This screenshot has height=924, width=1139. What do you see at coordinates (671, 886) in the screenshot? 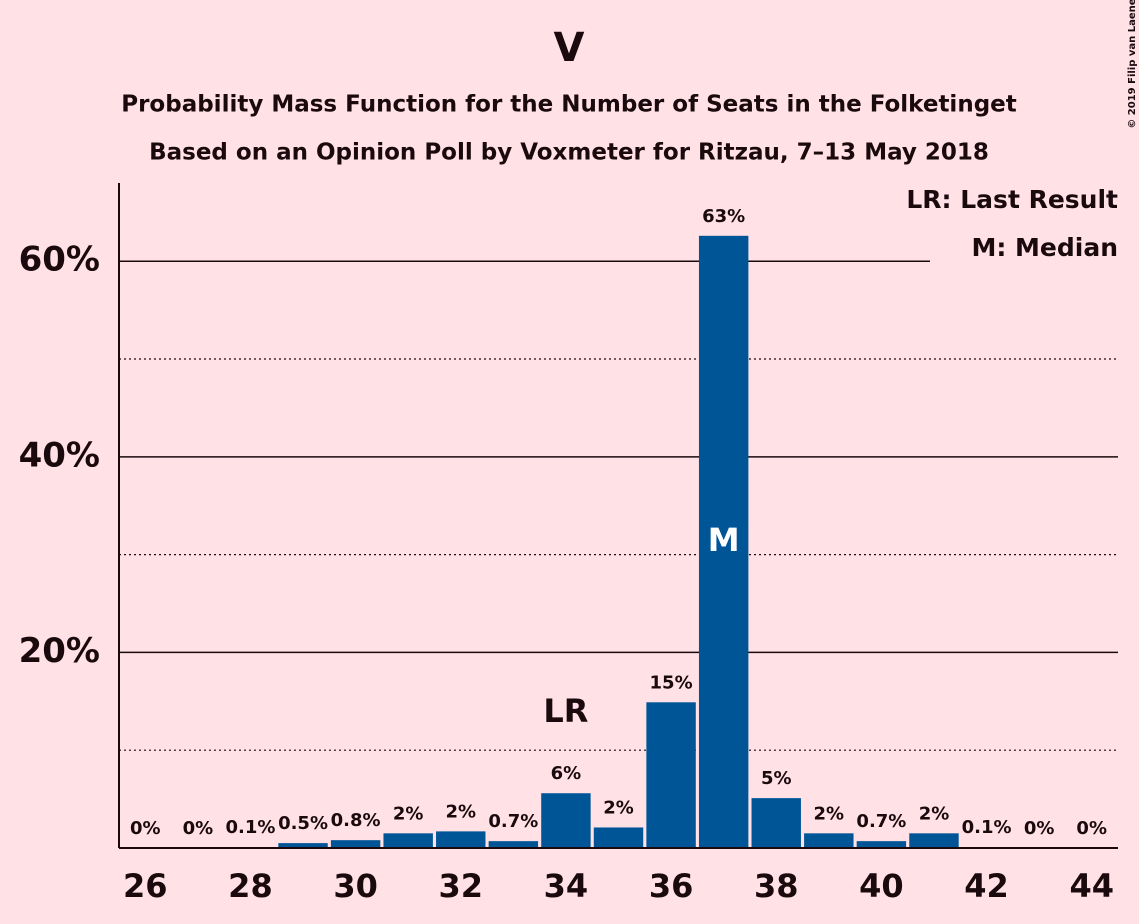
I see `x-tick-label: 36` at bounding box center [671, 886].